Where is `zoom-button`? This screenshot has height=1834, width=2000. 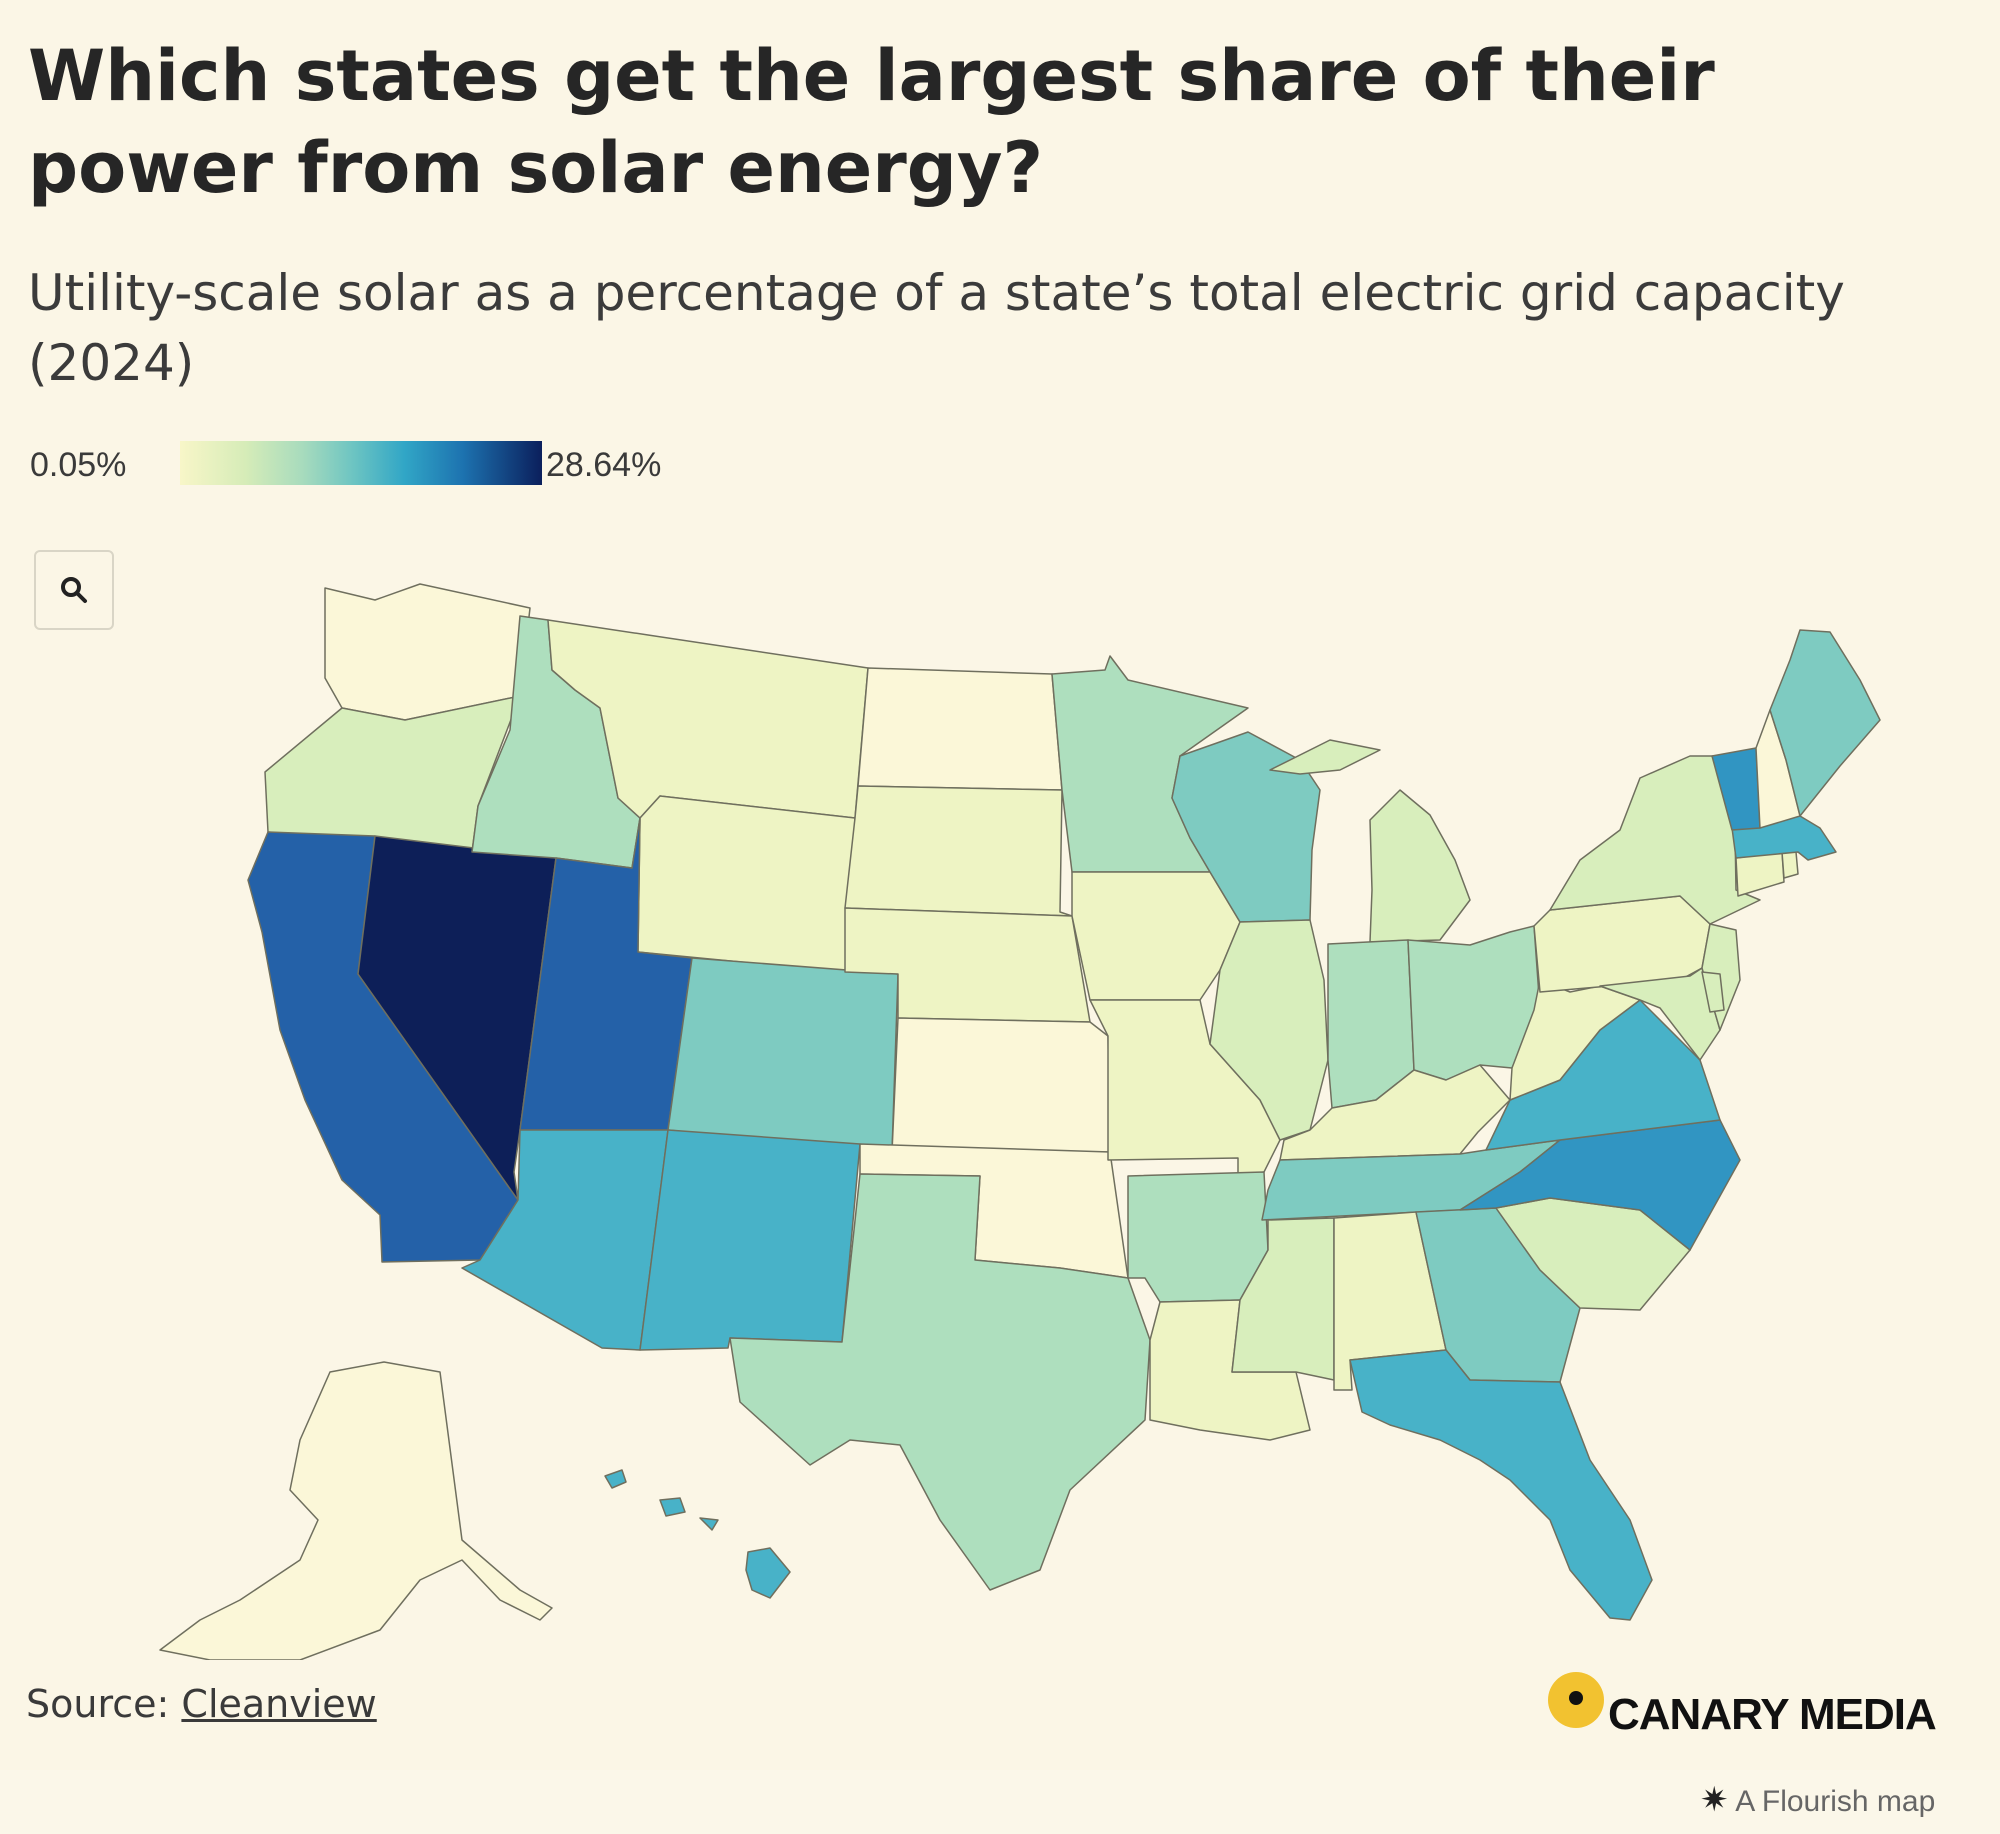
zoom-button is located at coordinates (74, 590).